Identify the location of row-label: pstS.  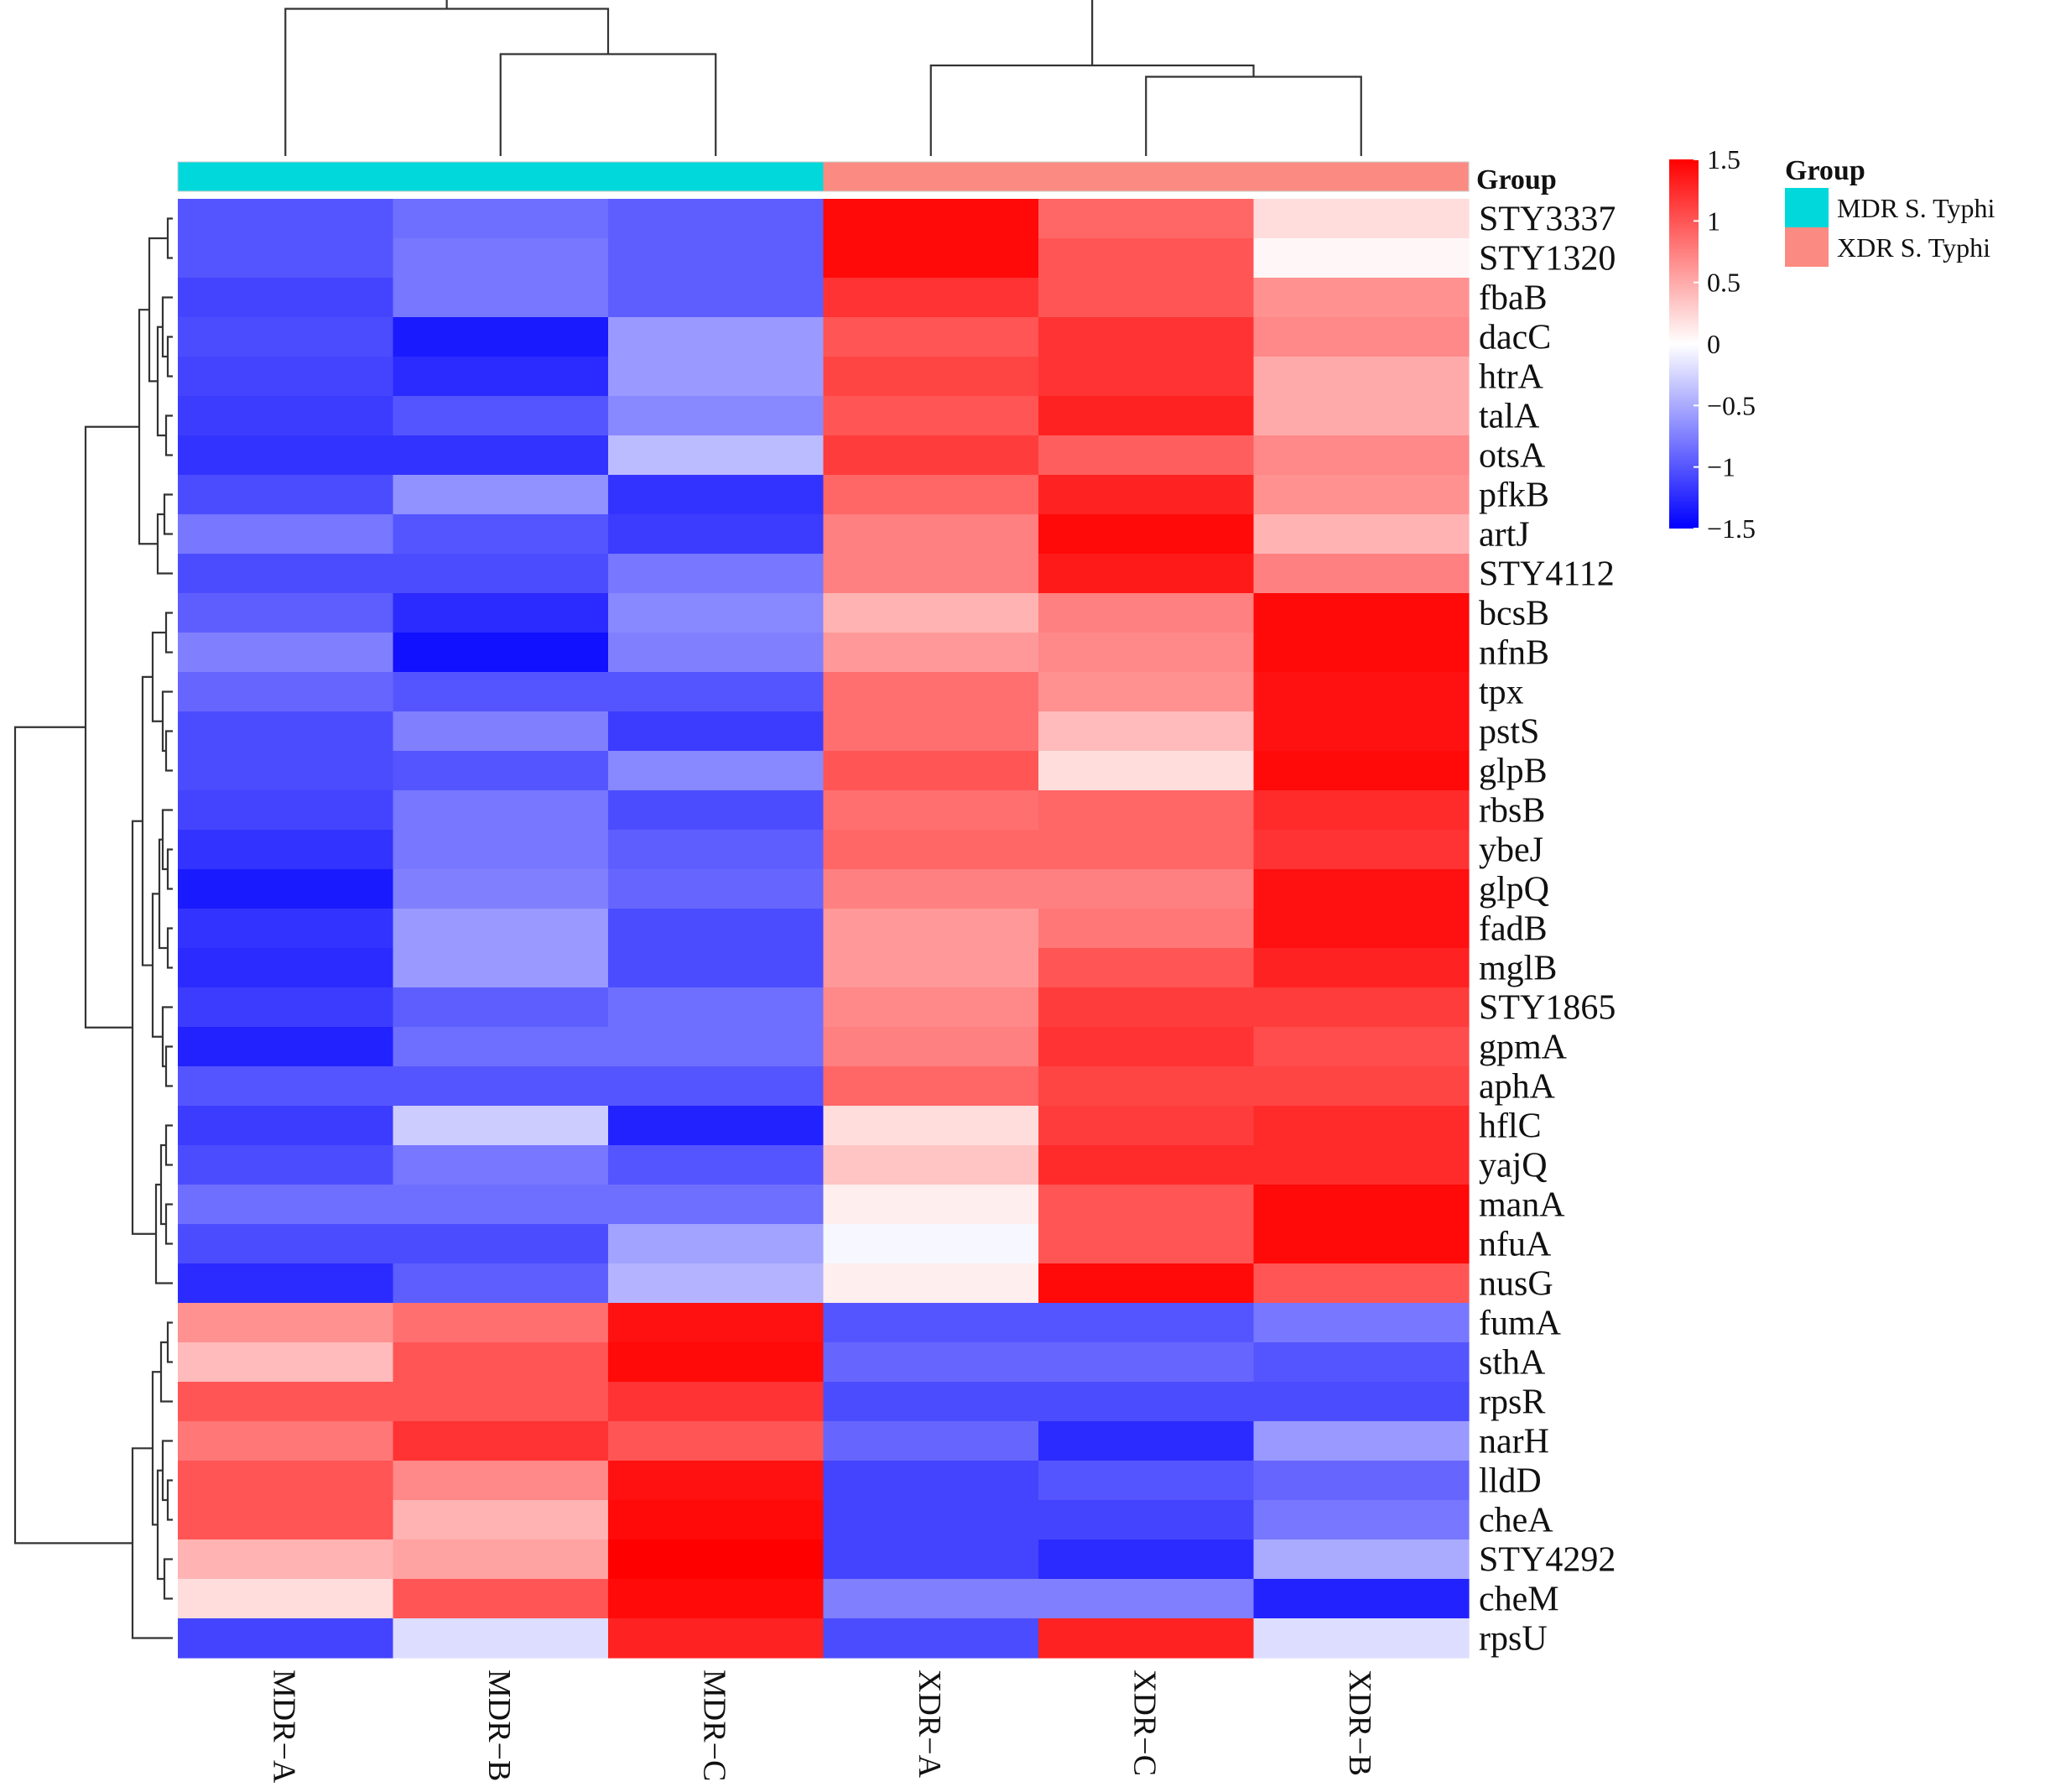
(1509, 733).